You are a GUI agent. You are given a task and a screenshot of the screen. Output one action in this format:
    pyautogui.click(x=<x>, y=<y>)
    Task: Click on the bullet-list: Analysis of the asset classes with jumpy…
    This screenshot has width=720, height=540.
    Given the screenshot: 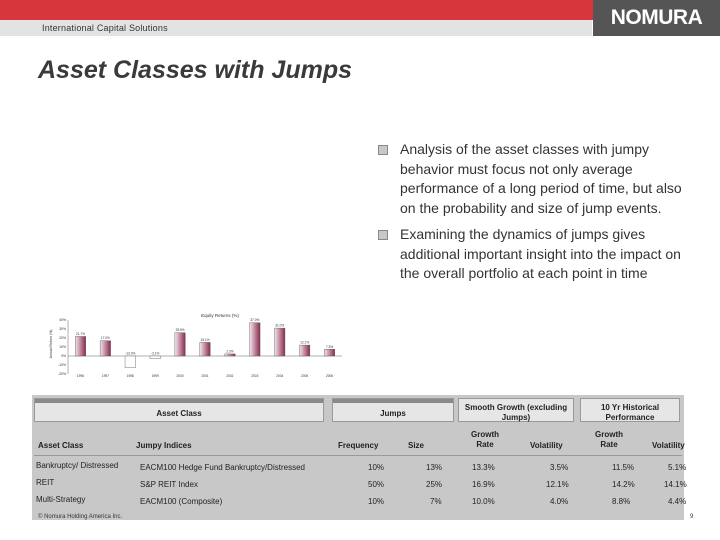 What is the action you would take?
    pyautogui.click(x=538, y=215)
    